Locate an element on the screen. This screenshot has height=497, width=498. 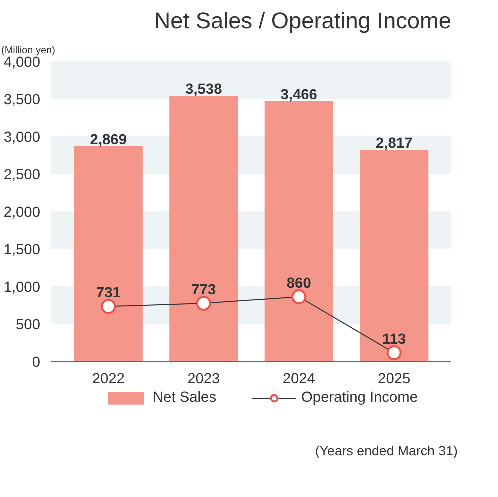
legend-label: Net Sales is located at coordinates (184, 398).